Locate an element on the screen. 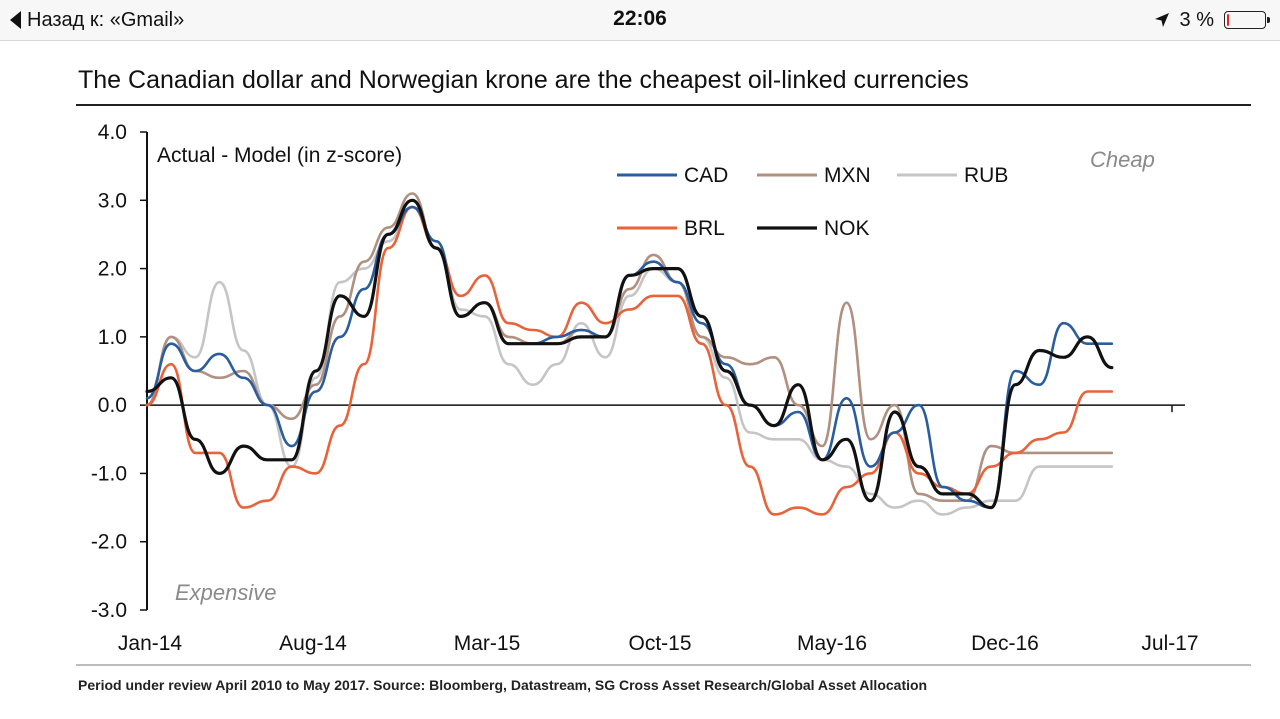 Image resolution: width=1280 pixels, height=719 pixels. y-tick-label: 4.0 is located at coordinates (112, 132).